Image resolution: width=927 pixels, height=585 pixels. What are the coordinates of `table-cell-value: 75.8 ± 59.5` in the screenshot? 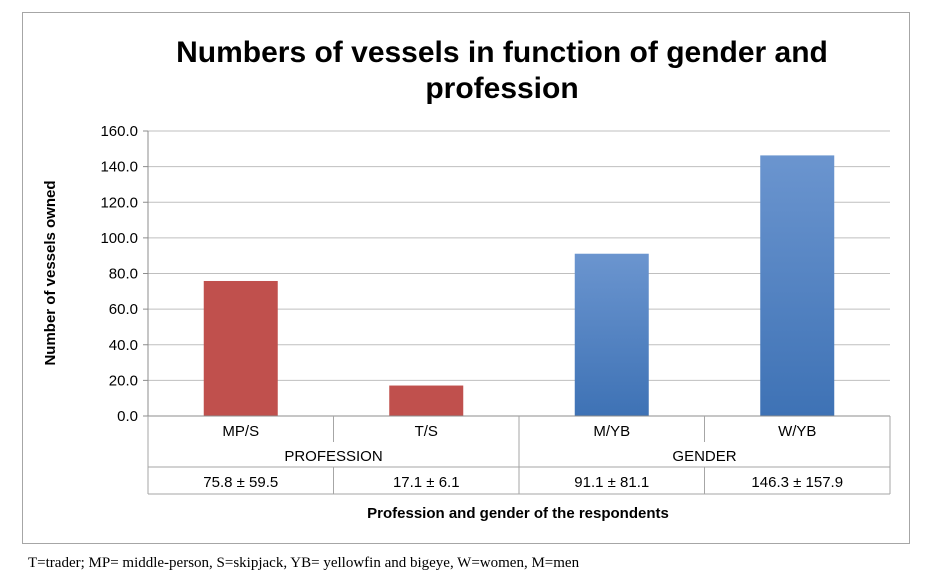 It's located at (240, 482).